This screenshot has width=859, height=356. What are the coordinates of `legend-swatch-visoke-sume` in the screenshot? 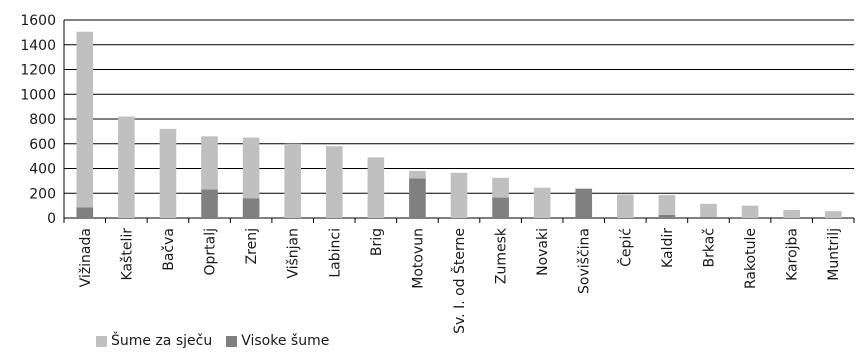 It's located at (232, 341).